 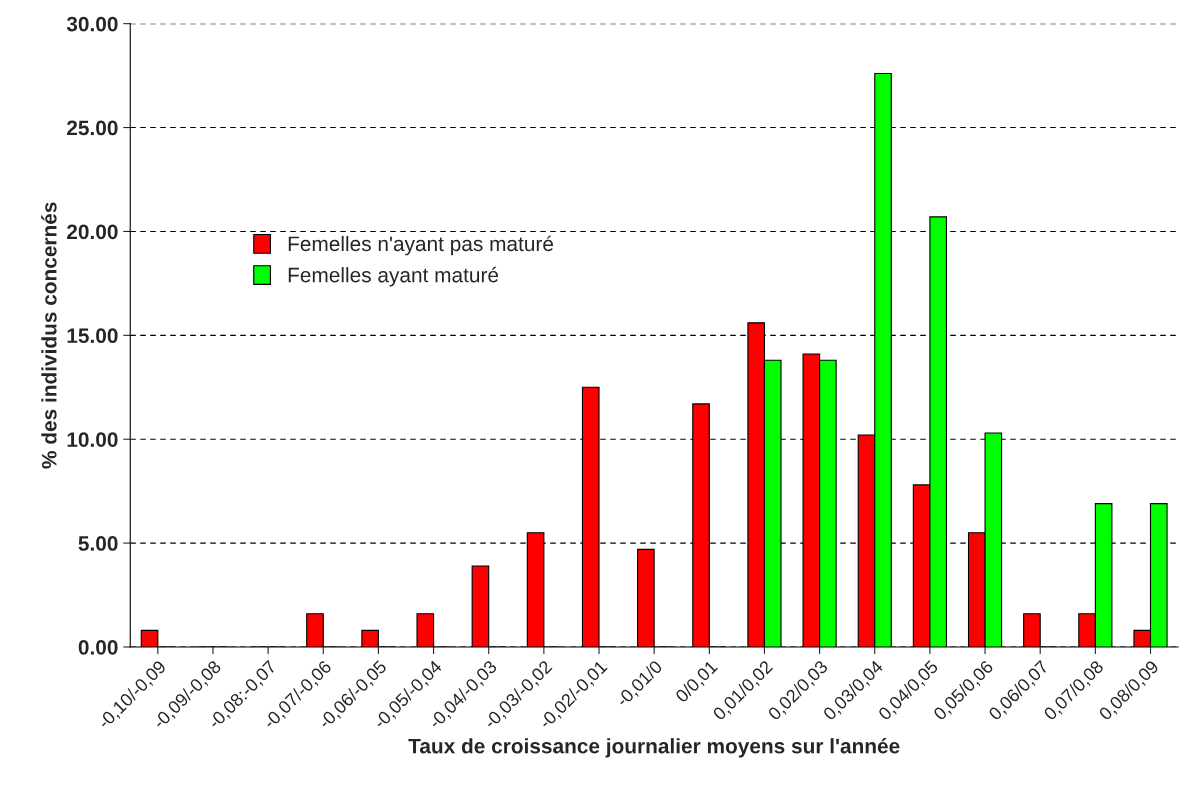 What do you see at coordinates (393, 276) in the screenshot?
I see `legend-label: Femelles ayant maturé` at bounding box center [393, 276].